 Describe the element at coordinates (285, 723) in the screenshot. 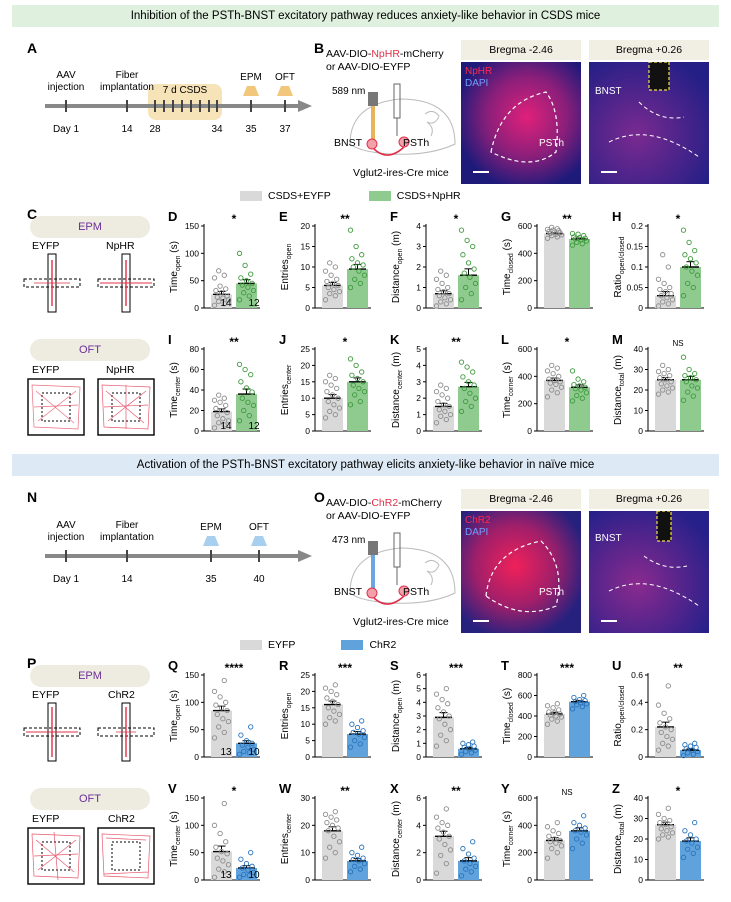

I see `y-axis-label-main: Entries` at that location.